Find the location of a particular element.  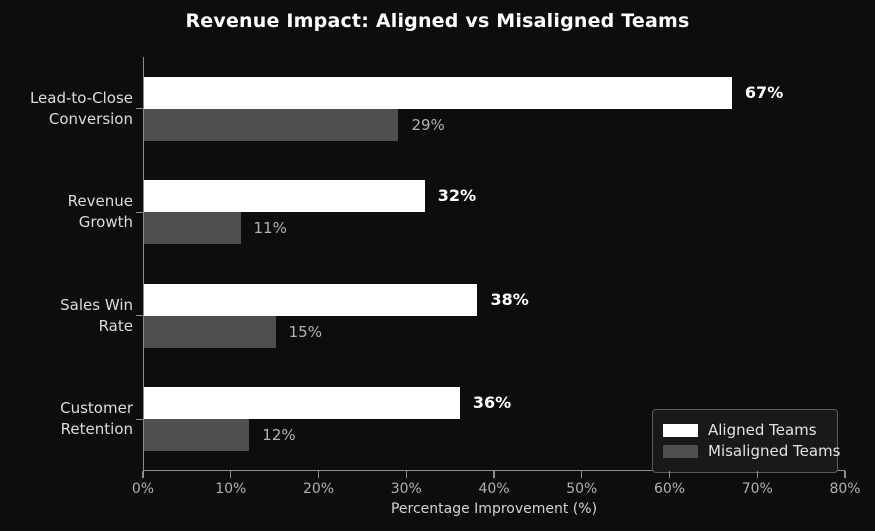

value-label-misaligned-3: 12% is located at coordinates (279, 435).